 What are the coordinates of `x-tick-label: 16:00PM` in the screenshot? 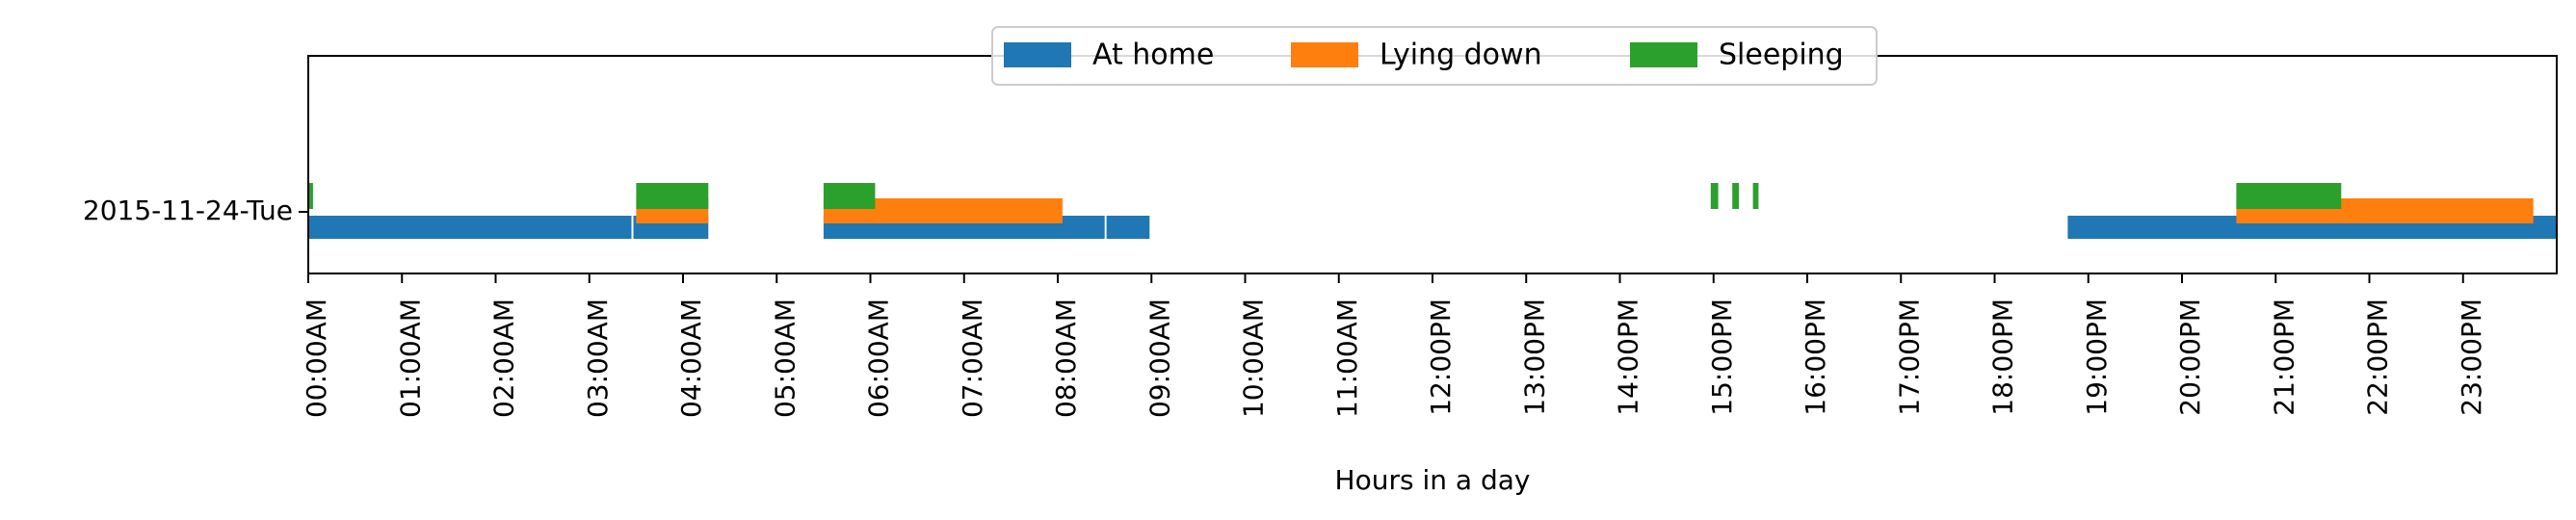 It's located at (1815, 358).